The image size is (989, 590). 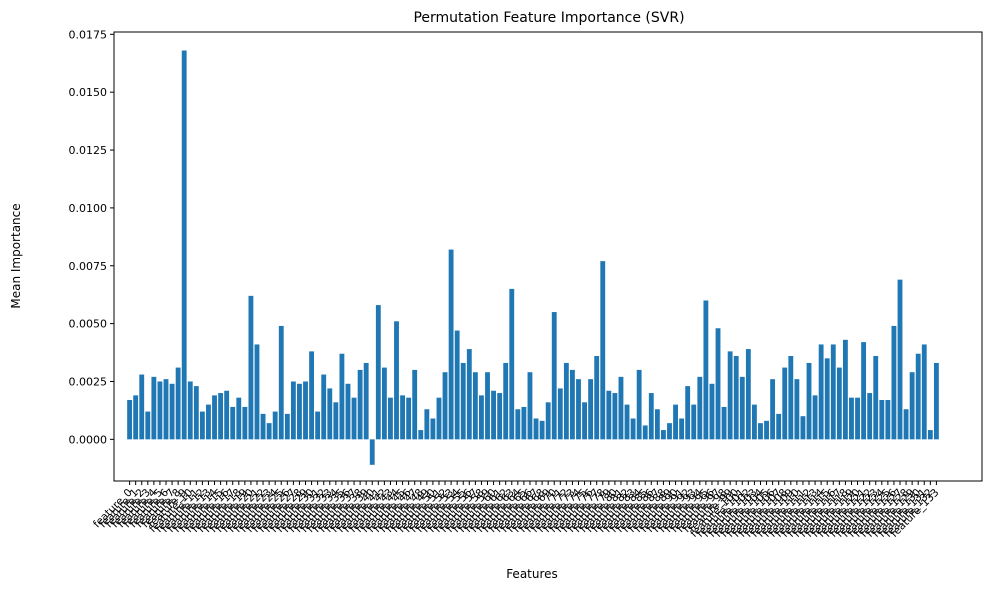 What do you see at coordinates (16, 255) in the screenshot?
I see `y-axis-label: Mean Importance` at bounding box center [16, 255].